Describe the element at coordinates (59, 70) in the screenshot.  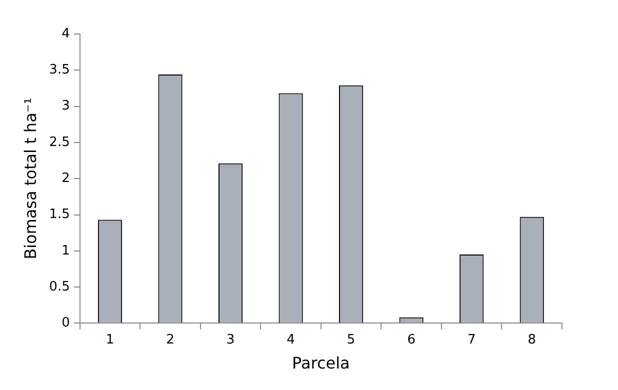
I see `y-tick-label: 3.5` at that location.